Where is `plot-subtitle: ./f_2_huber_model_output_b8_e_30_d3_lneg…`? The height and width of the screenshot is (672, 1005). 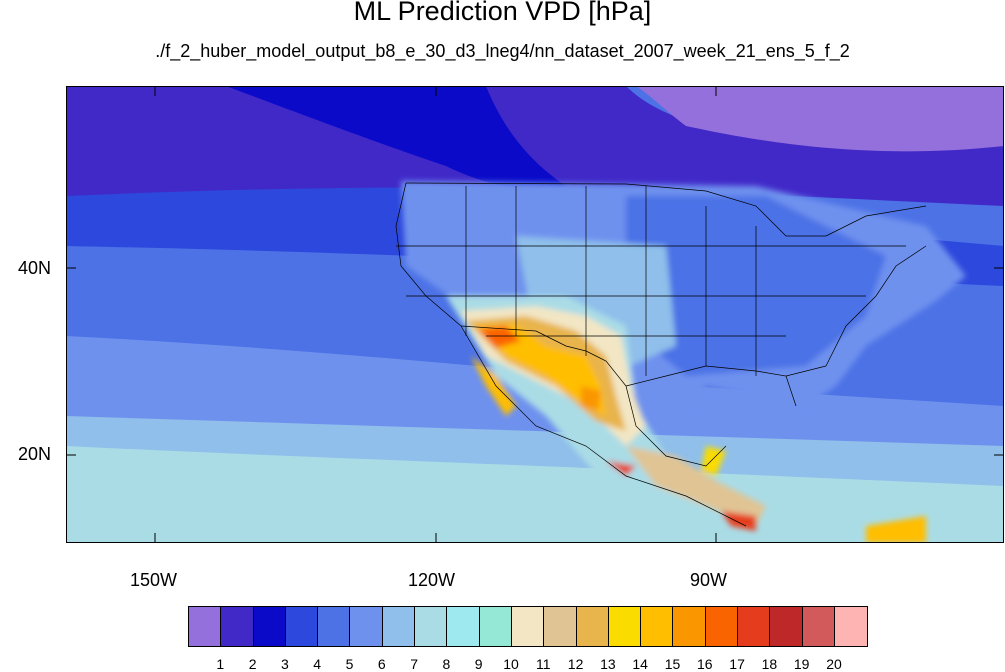 plot-subtitle: ./f_2_huber_model_output_b8_e_30_d3_lneg… is located at coordinates (502, 51).